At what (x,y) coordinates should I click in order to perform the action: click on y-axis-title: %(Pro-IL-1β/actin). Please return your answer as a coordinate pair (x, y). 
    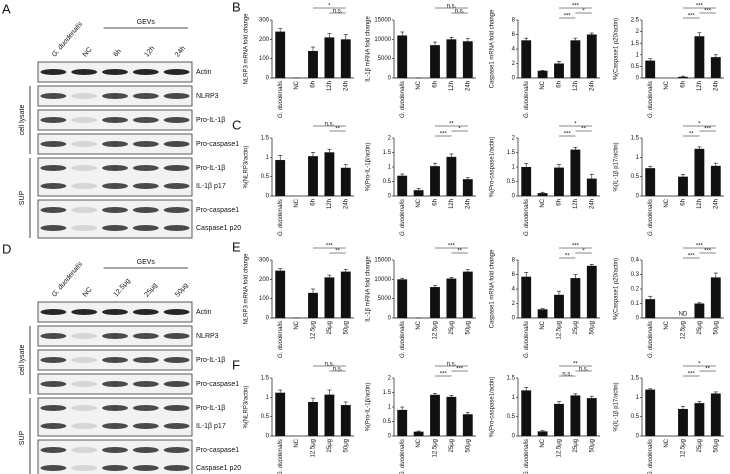
    Looking at the image, I should click on (369, 167).